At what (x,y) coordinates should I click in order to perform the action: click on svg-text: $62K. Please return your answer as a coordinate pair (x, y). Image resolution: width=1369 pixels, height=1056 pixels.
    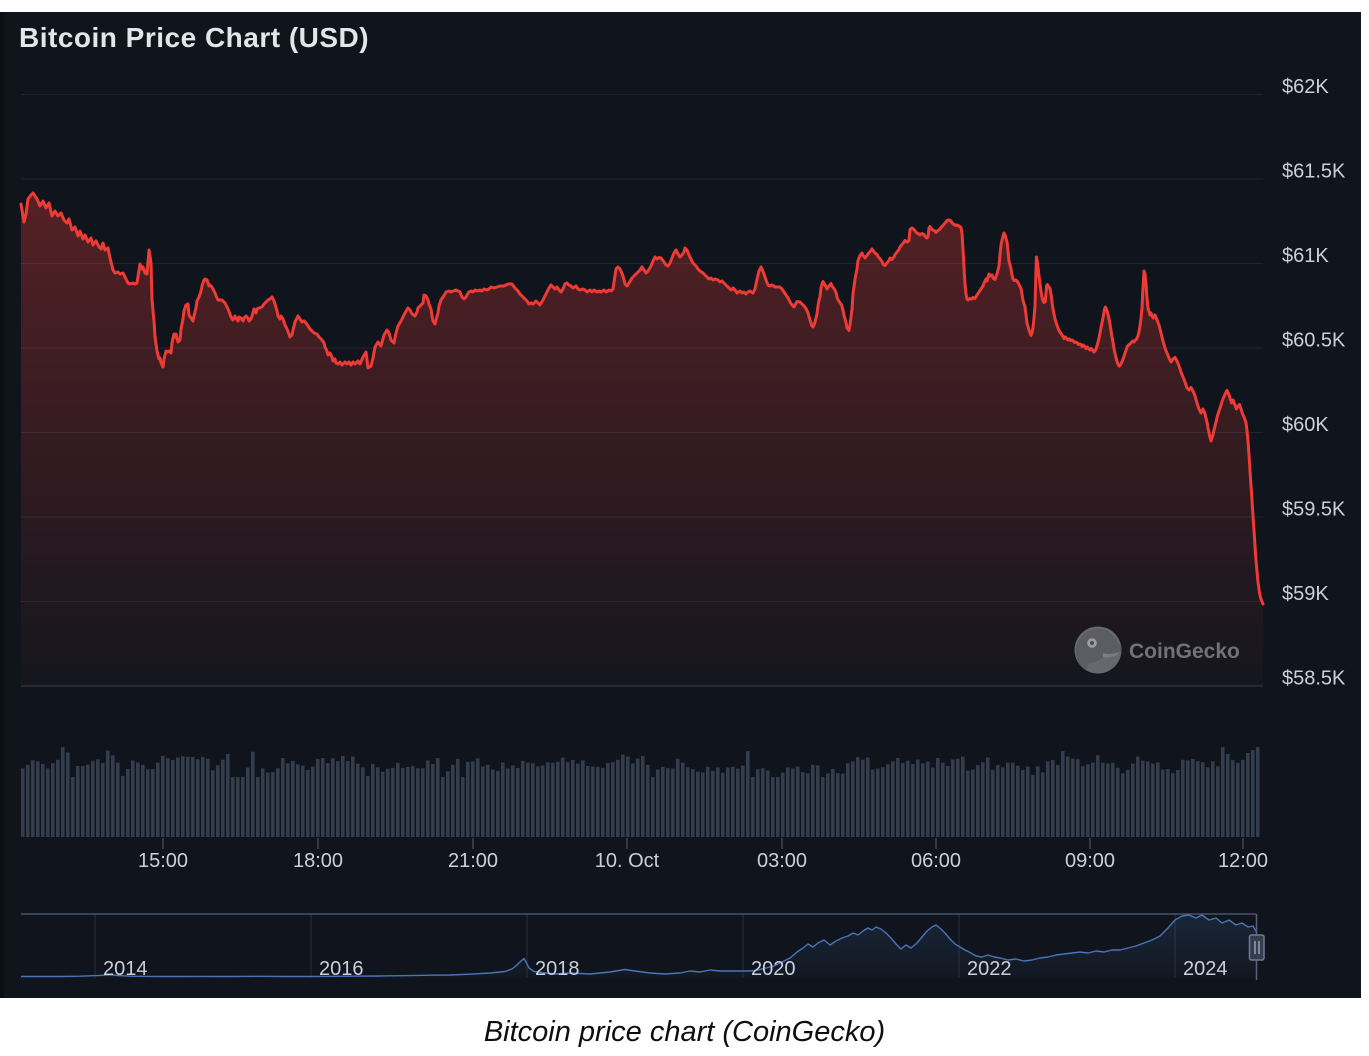
    Looking at the image, I should click on (1305, 87).